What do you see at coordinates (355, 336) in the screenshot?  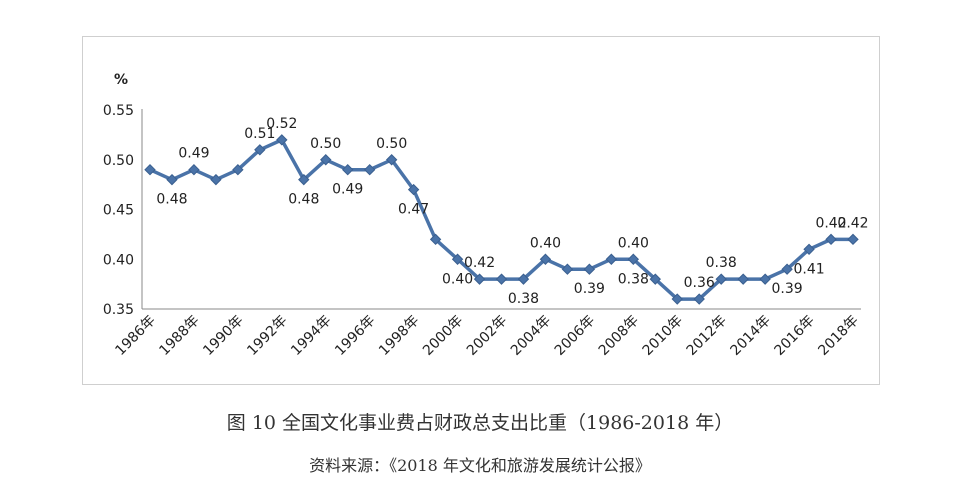 I see `x-tick-label: 1996年` at bounding box center [355, 336].